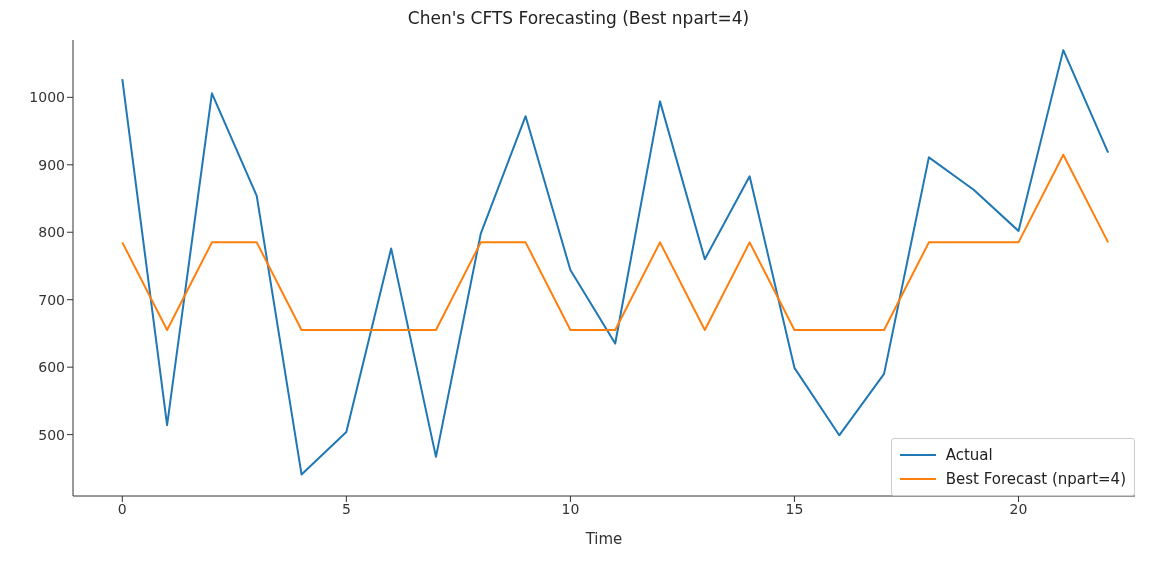  Describe the element at coordinates (51, 299) in the screenshot. I see `y-tick-label: 700` at that location.